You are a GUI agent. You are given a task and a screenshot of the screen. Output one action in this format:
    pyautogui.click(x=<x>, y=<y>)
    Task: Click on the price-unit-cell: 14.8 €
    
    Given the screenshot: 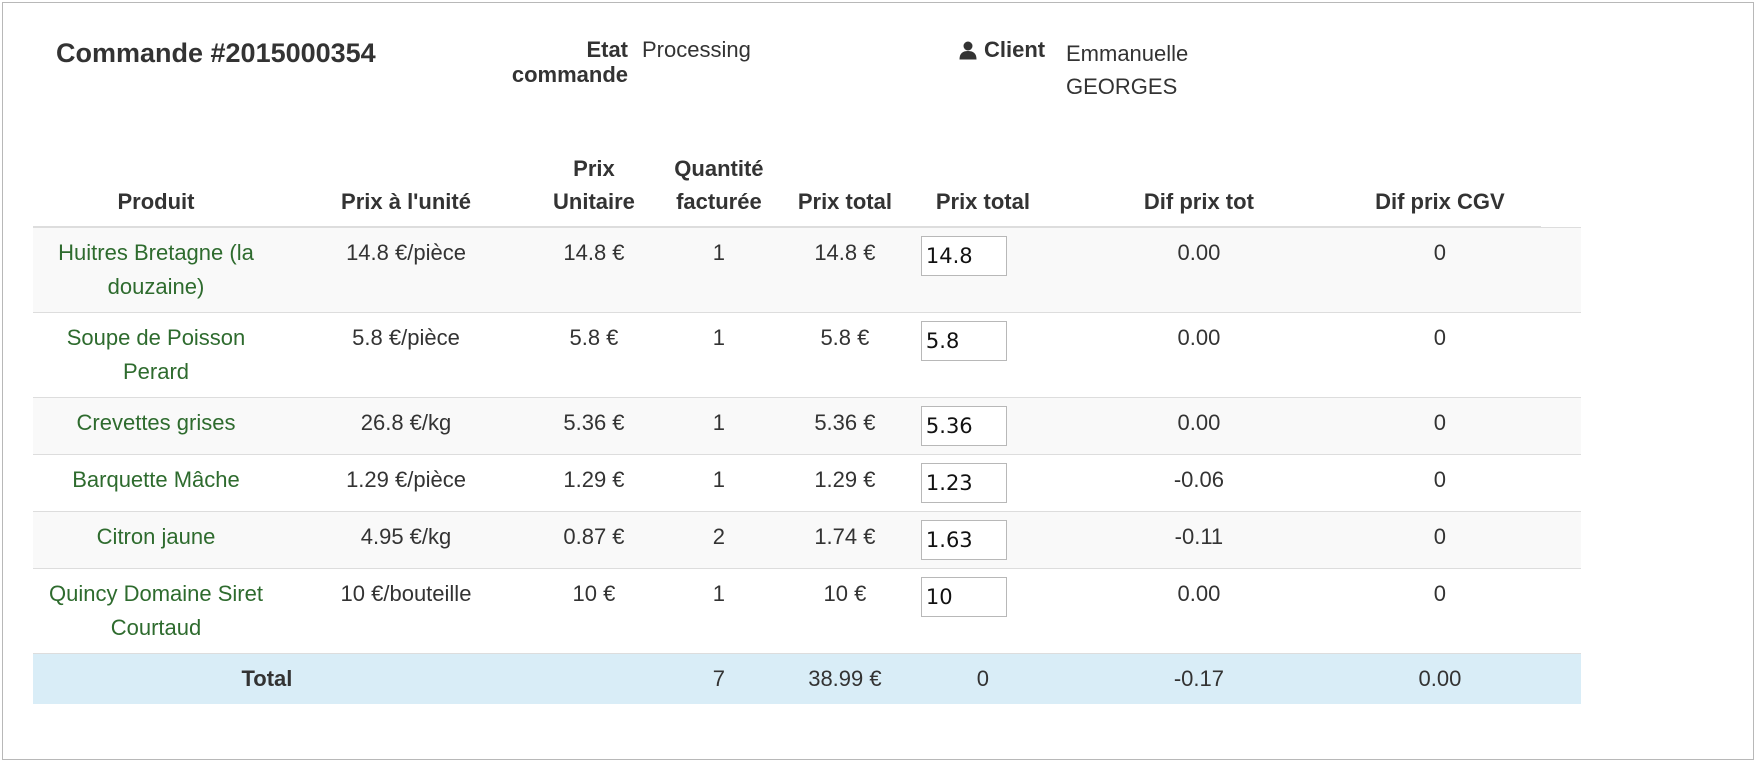 What is the action you would take?
    pyautogui.click(x=594, y=269)
    